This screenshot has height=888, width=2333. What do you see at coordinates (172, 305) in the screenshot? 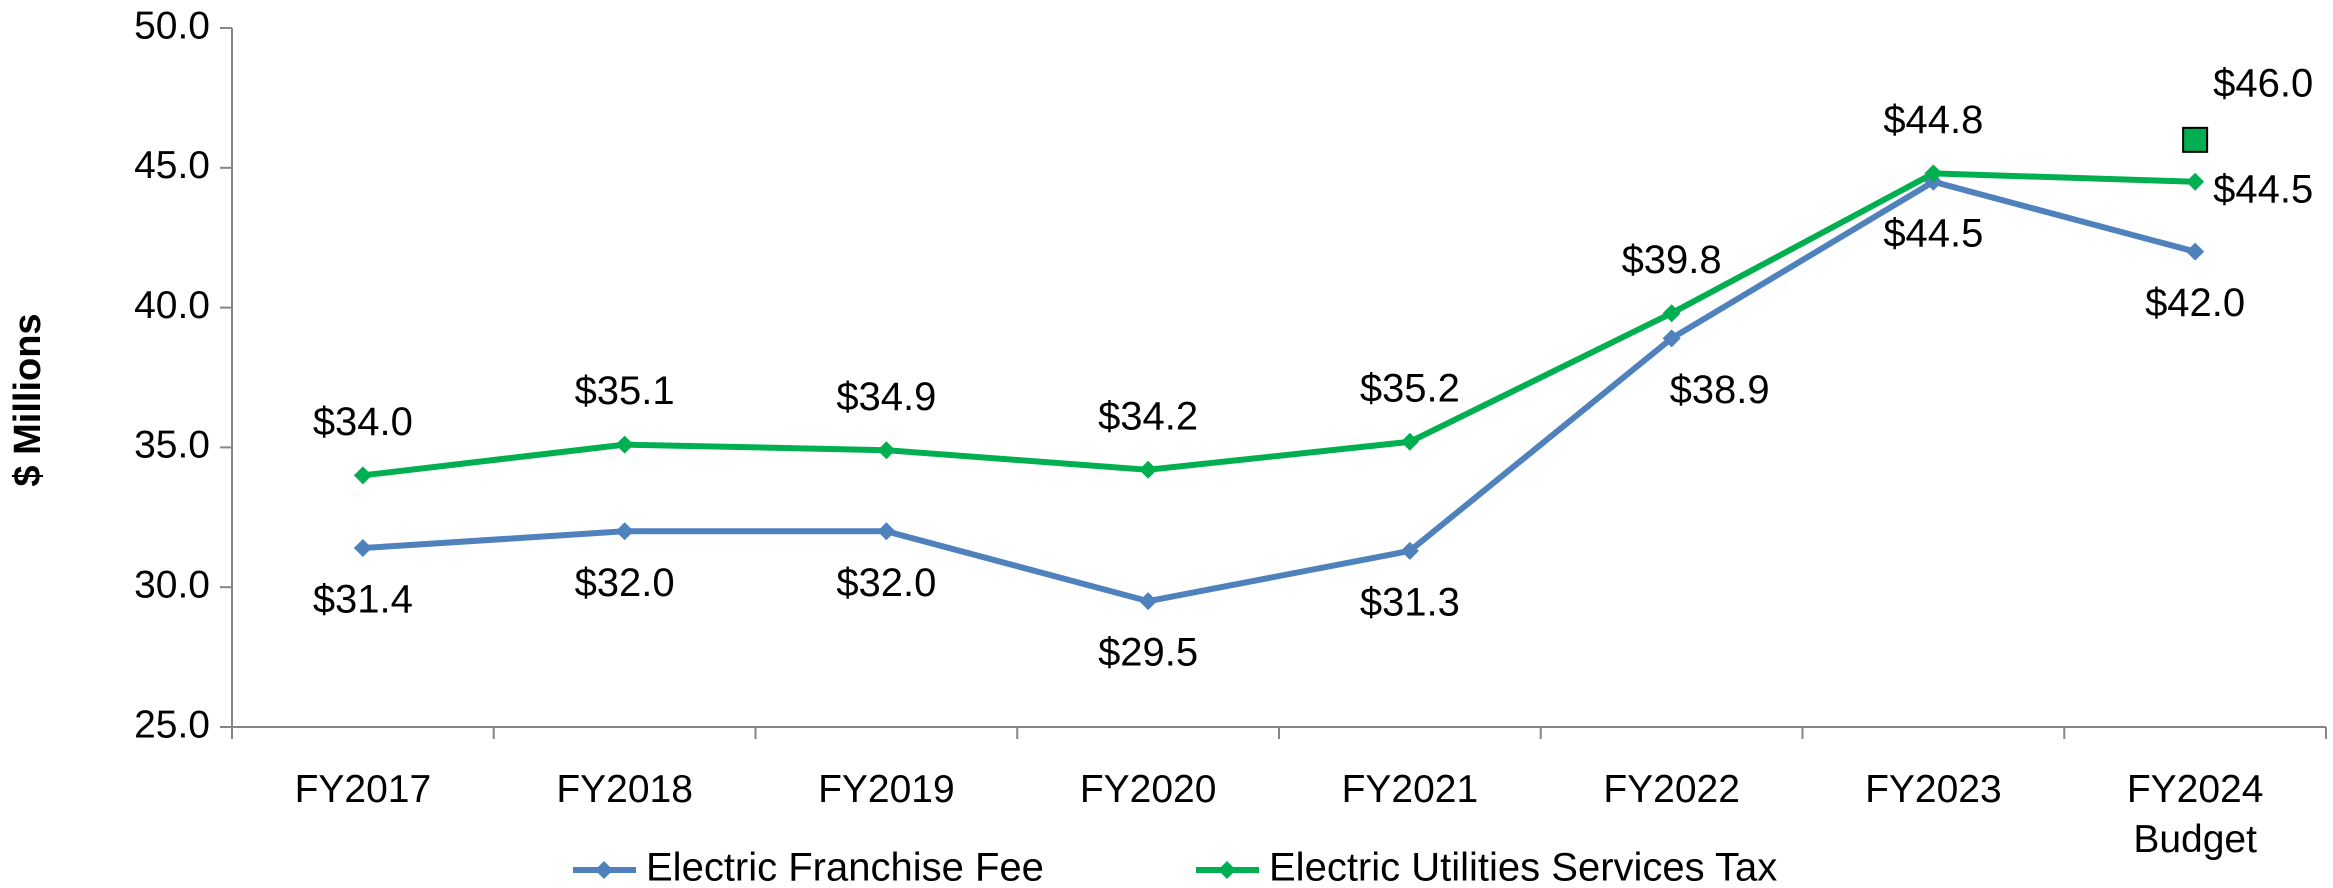
I see `y-tick-label: 40.0` at bounding box center [172, 305].